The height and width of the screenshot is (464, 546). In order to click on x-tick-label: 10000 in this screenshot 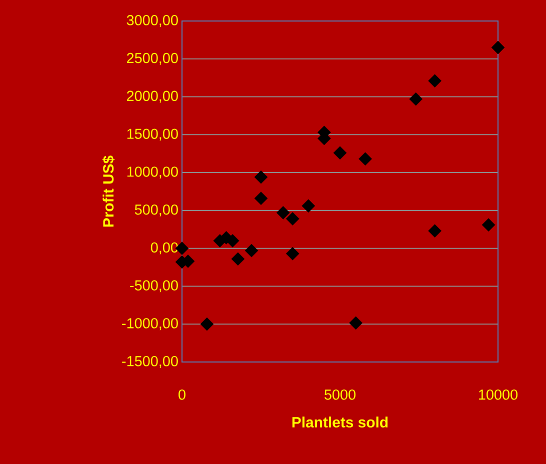, I will do `click(498, 395)`.